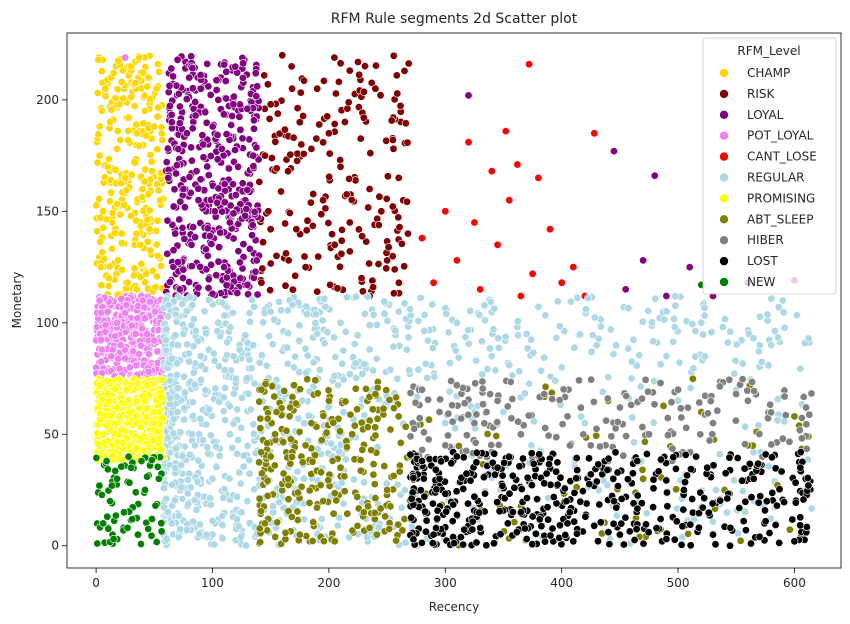  What do you see at coordinates (47, 211) in the screenshot?
I see `y-tick-label: 150` at bounding box center [47, 211].